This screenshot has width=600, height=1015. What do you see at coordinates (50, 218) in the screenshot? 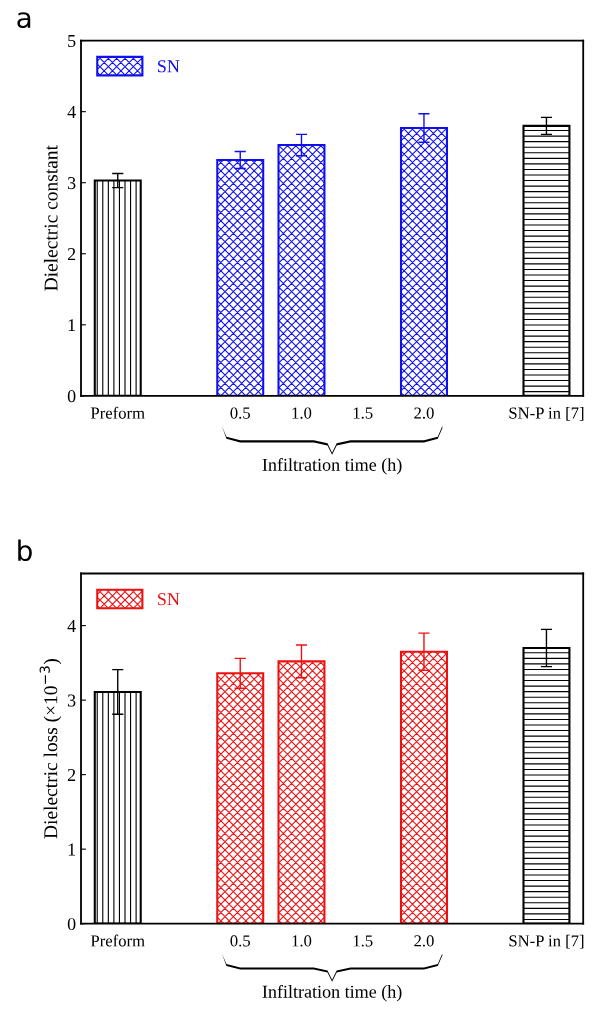
I see `y-axis-title: Dielectric constant` at bounding box center [50, 218].